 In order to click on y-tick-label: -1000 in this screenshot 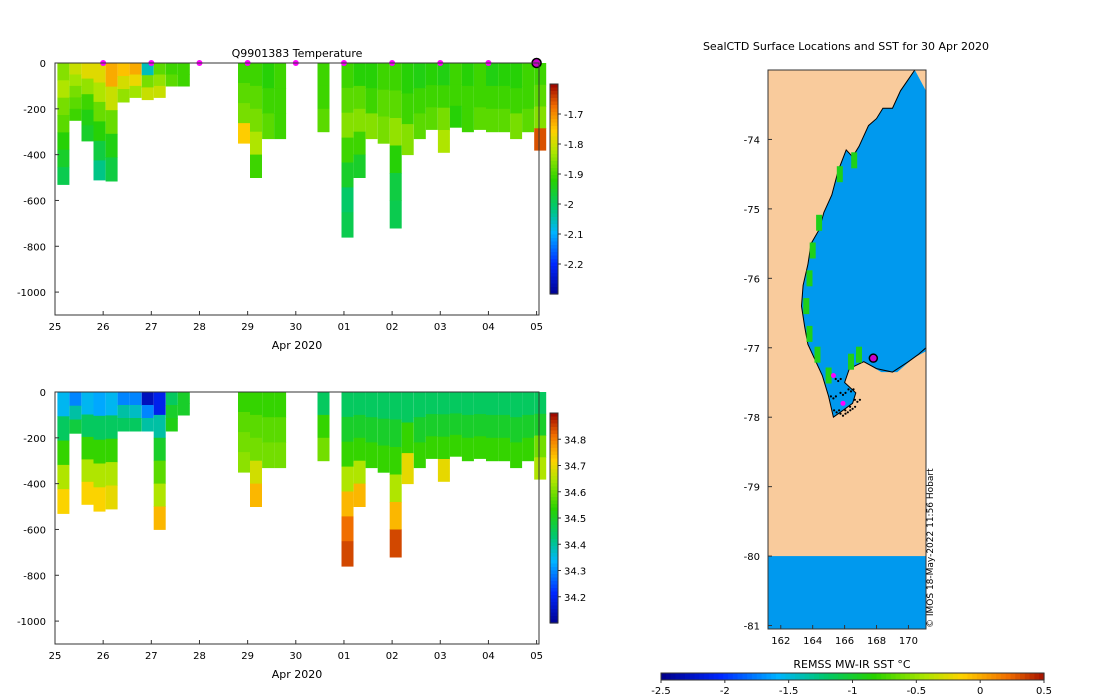, I will do `click(31, 293)`.